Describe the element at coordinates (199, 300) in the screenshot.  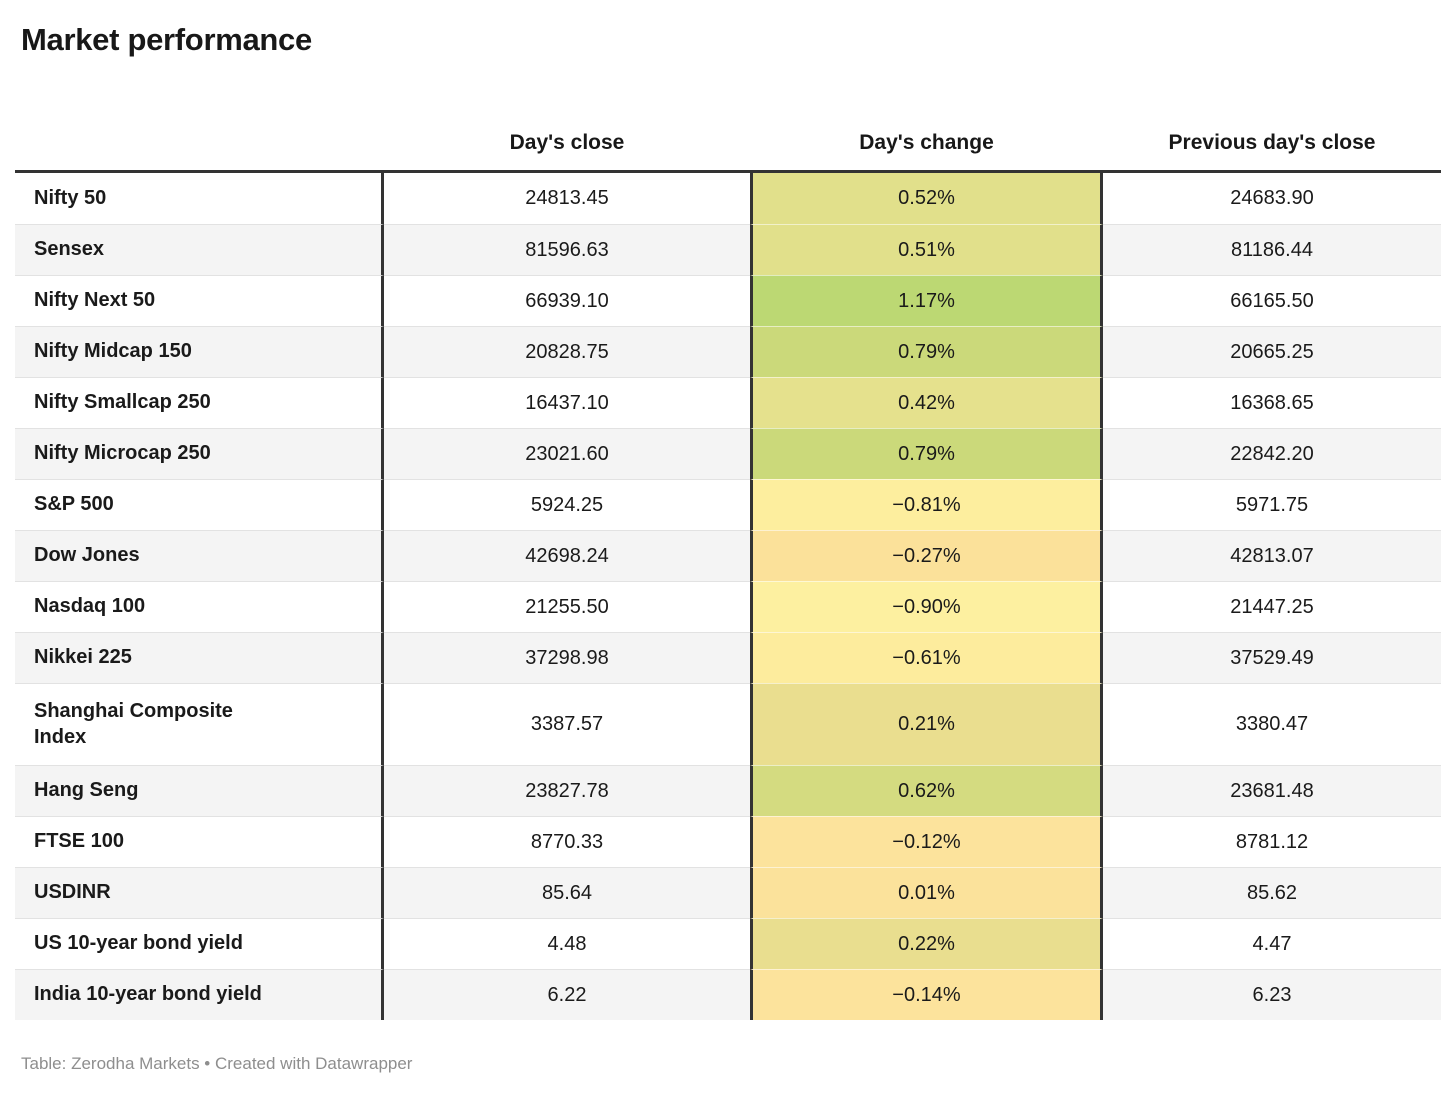
I see `row-label: Nifty Next 50` at that location.